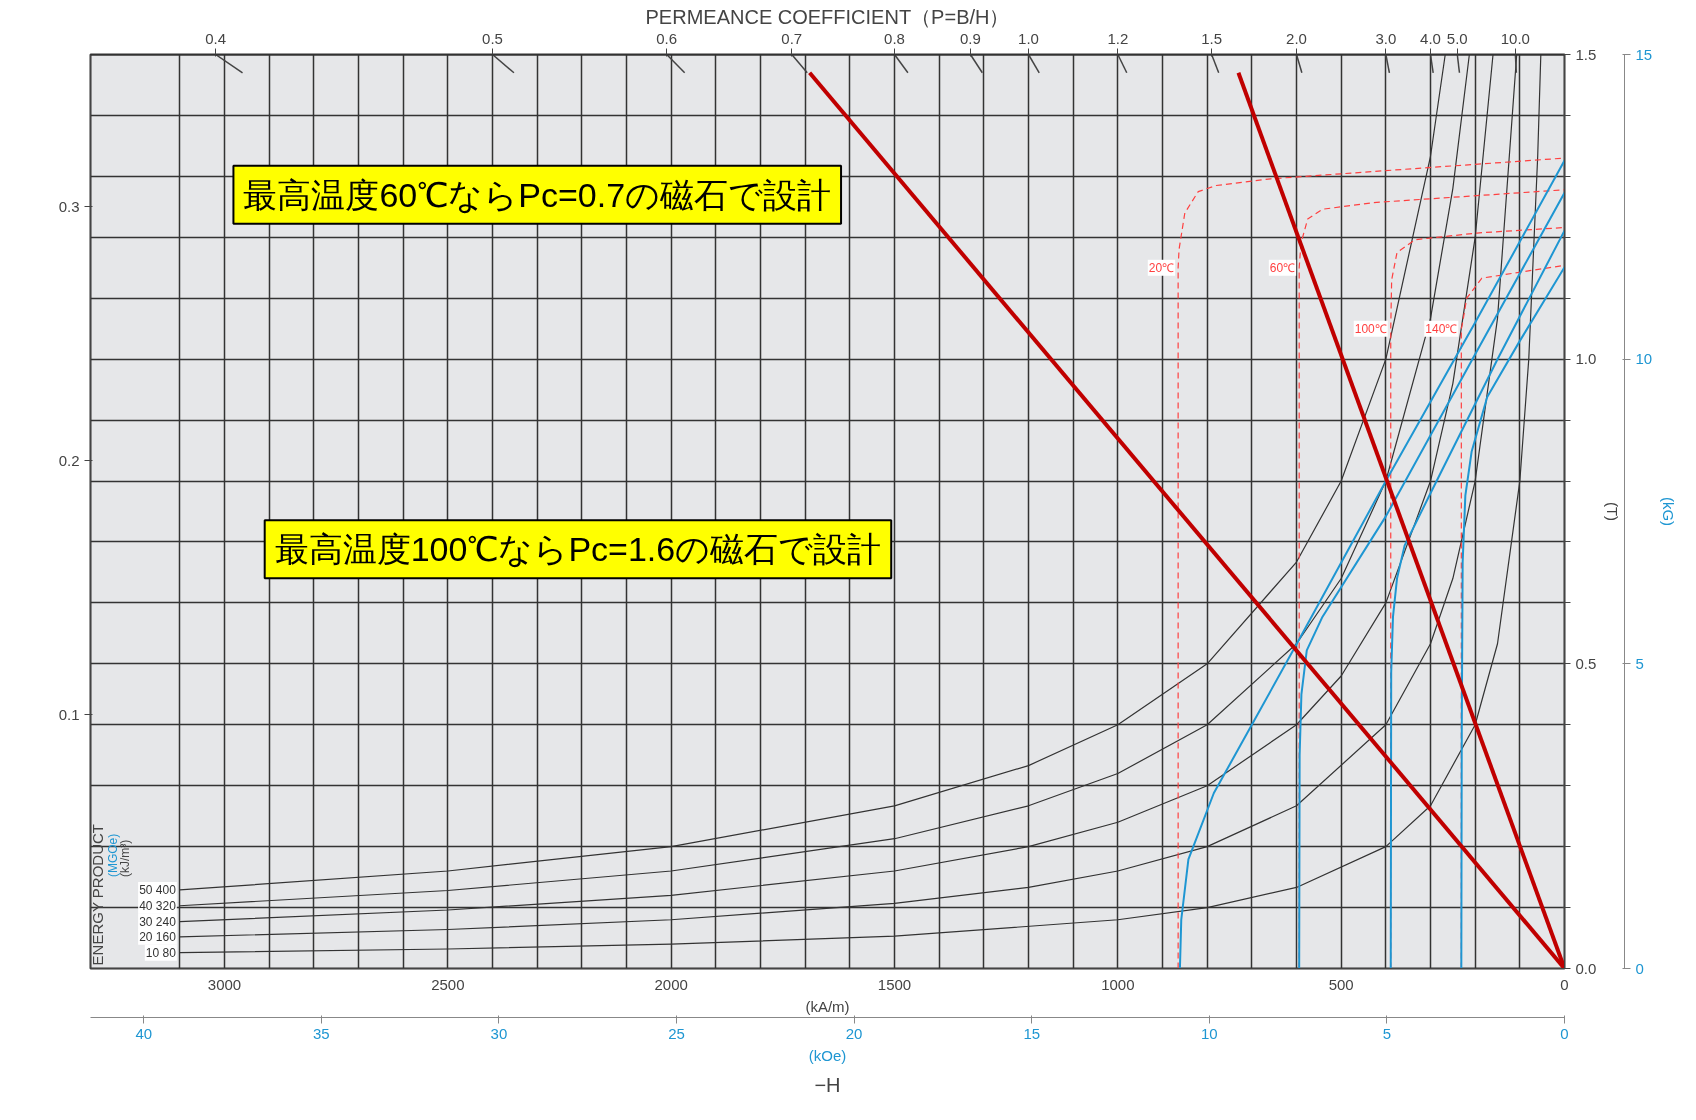 This screenshot has width=1696, height=1120. What do you see at coordinates (69, 460) in the screenshot?
I see `y3-tick-label: 0.2` at bounding box center [69, 460].